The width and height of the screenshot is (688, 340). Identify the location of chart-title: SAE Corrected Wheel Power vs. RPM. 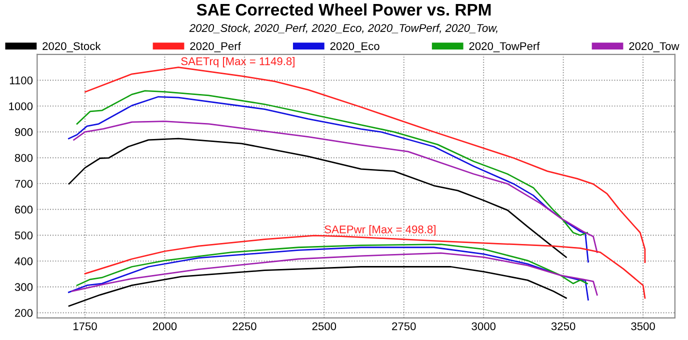
(343, 9).